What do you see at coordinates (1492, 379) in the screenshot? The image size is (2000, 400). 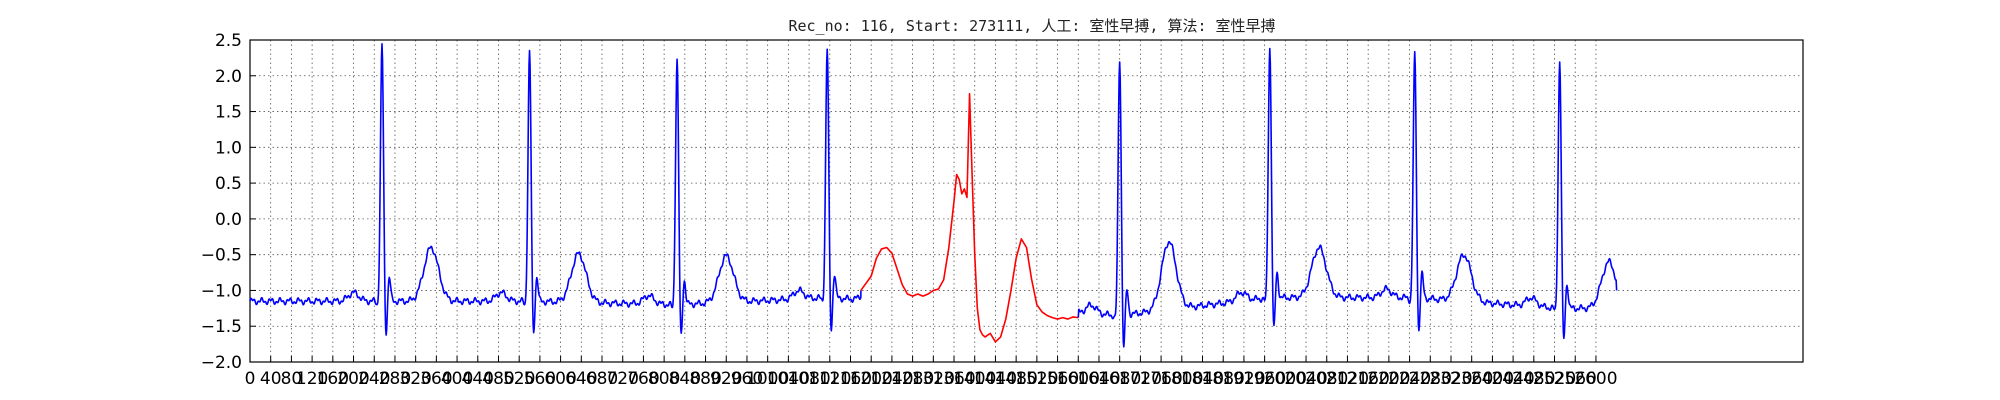 I see `x-tick-label: 2400` at bounding box center [1492, 379].